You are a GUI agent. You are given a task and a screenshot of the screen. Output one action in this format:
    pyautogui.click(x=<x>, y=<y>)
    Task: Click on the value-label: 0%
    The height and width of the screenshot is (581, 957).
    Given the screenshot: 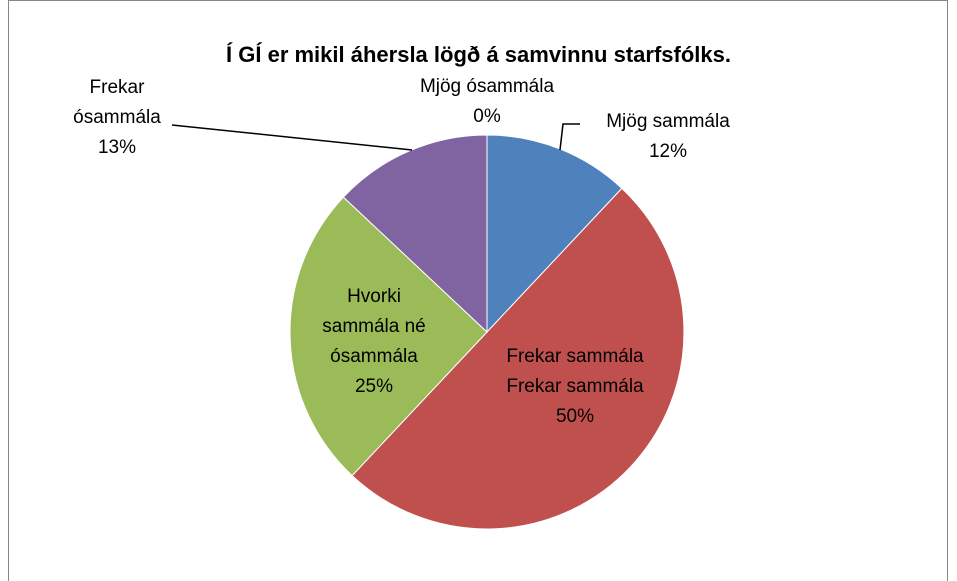 What is the action you would take?
    pyautogui.click(x=487, y=116)
    